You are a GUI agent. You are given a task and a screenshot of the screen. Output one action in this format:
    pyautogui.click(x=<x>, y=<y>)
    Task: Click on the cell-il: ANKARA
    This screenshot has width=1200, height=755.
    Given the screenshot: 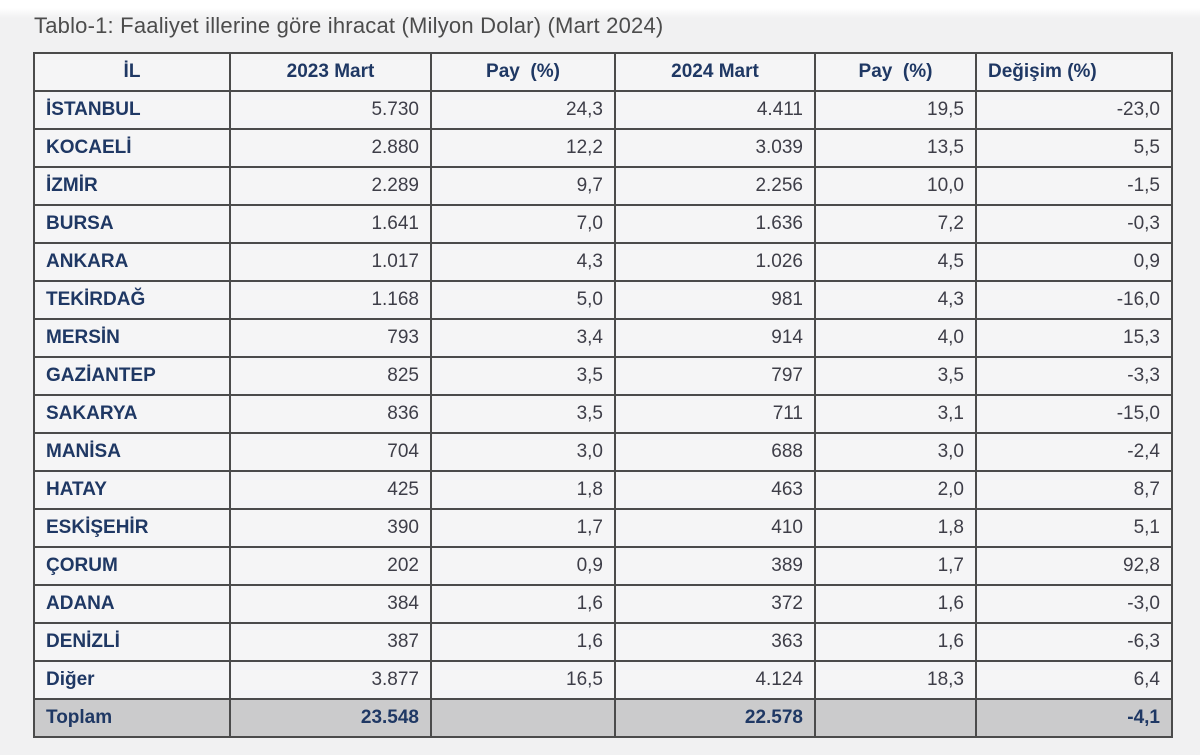 What is the action you would take?
    pyautogui.click(x=132, y=262)
    